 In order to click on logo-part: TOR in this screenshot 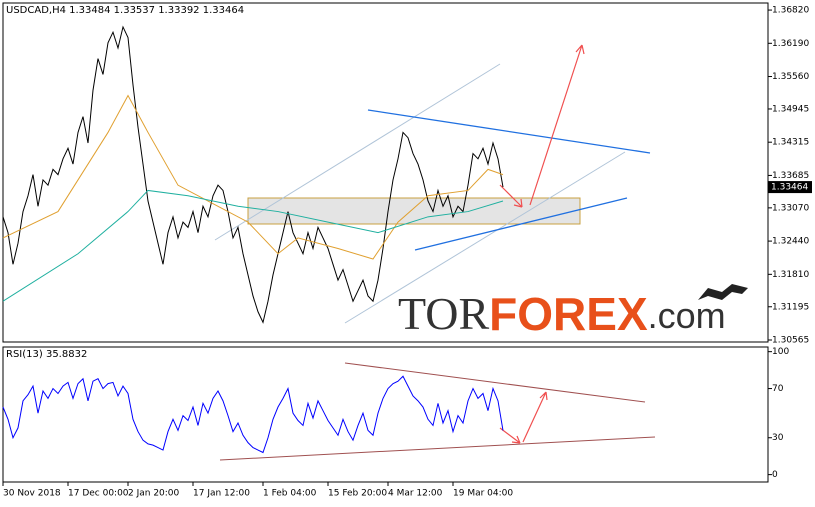, I will do `click(443, 313)`.